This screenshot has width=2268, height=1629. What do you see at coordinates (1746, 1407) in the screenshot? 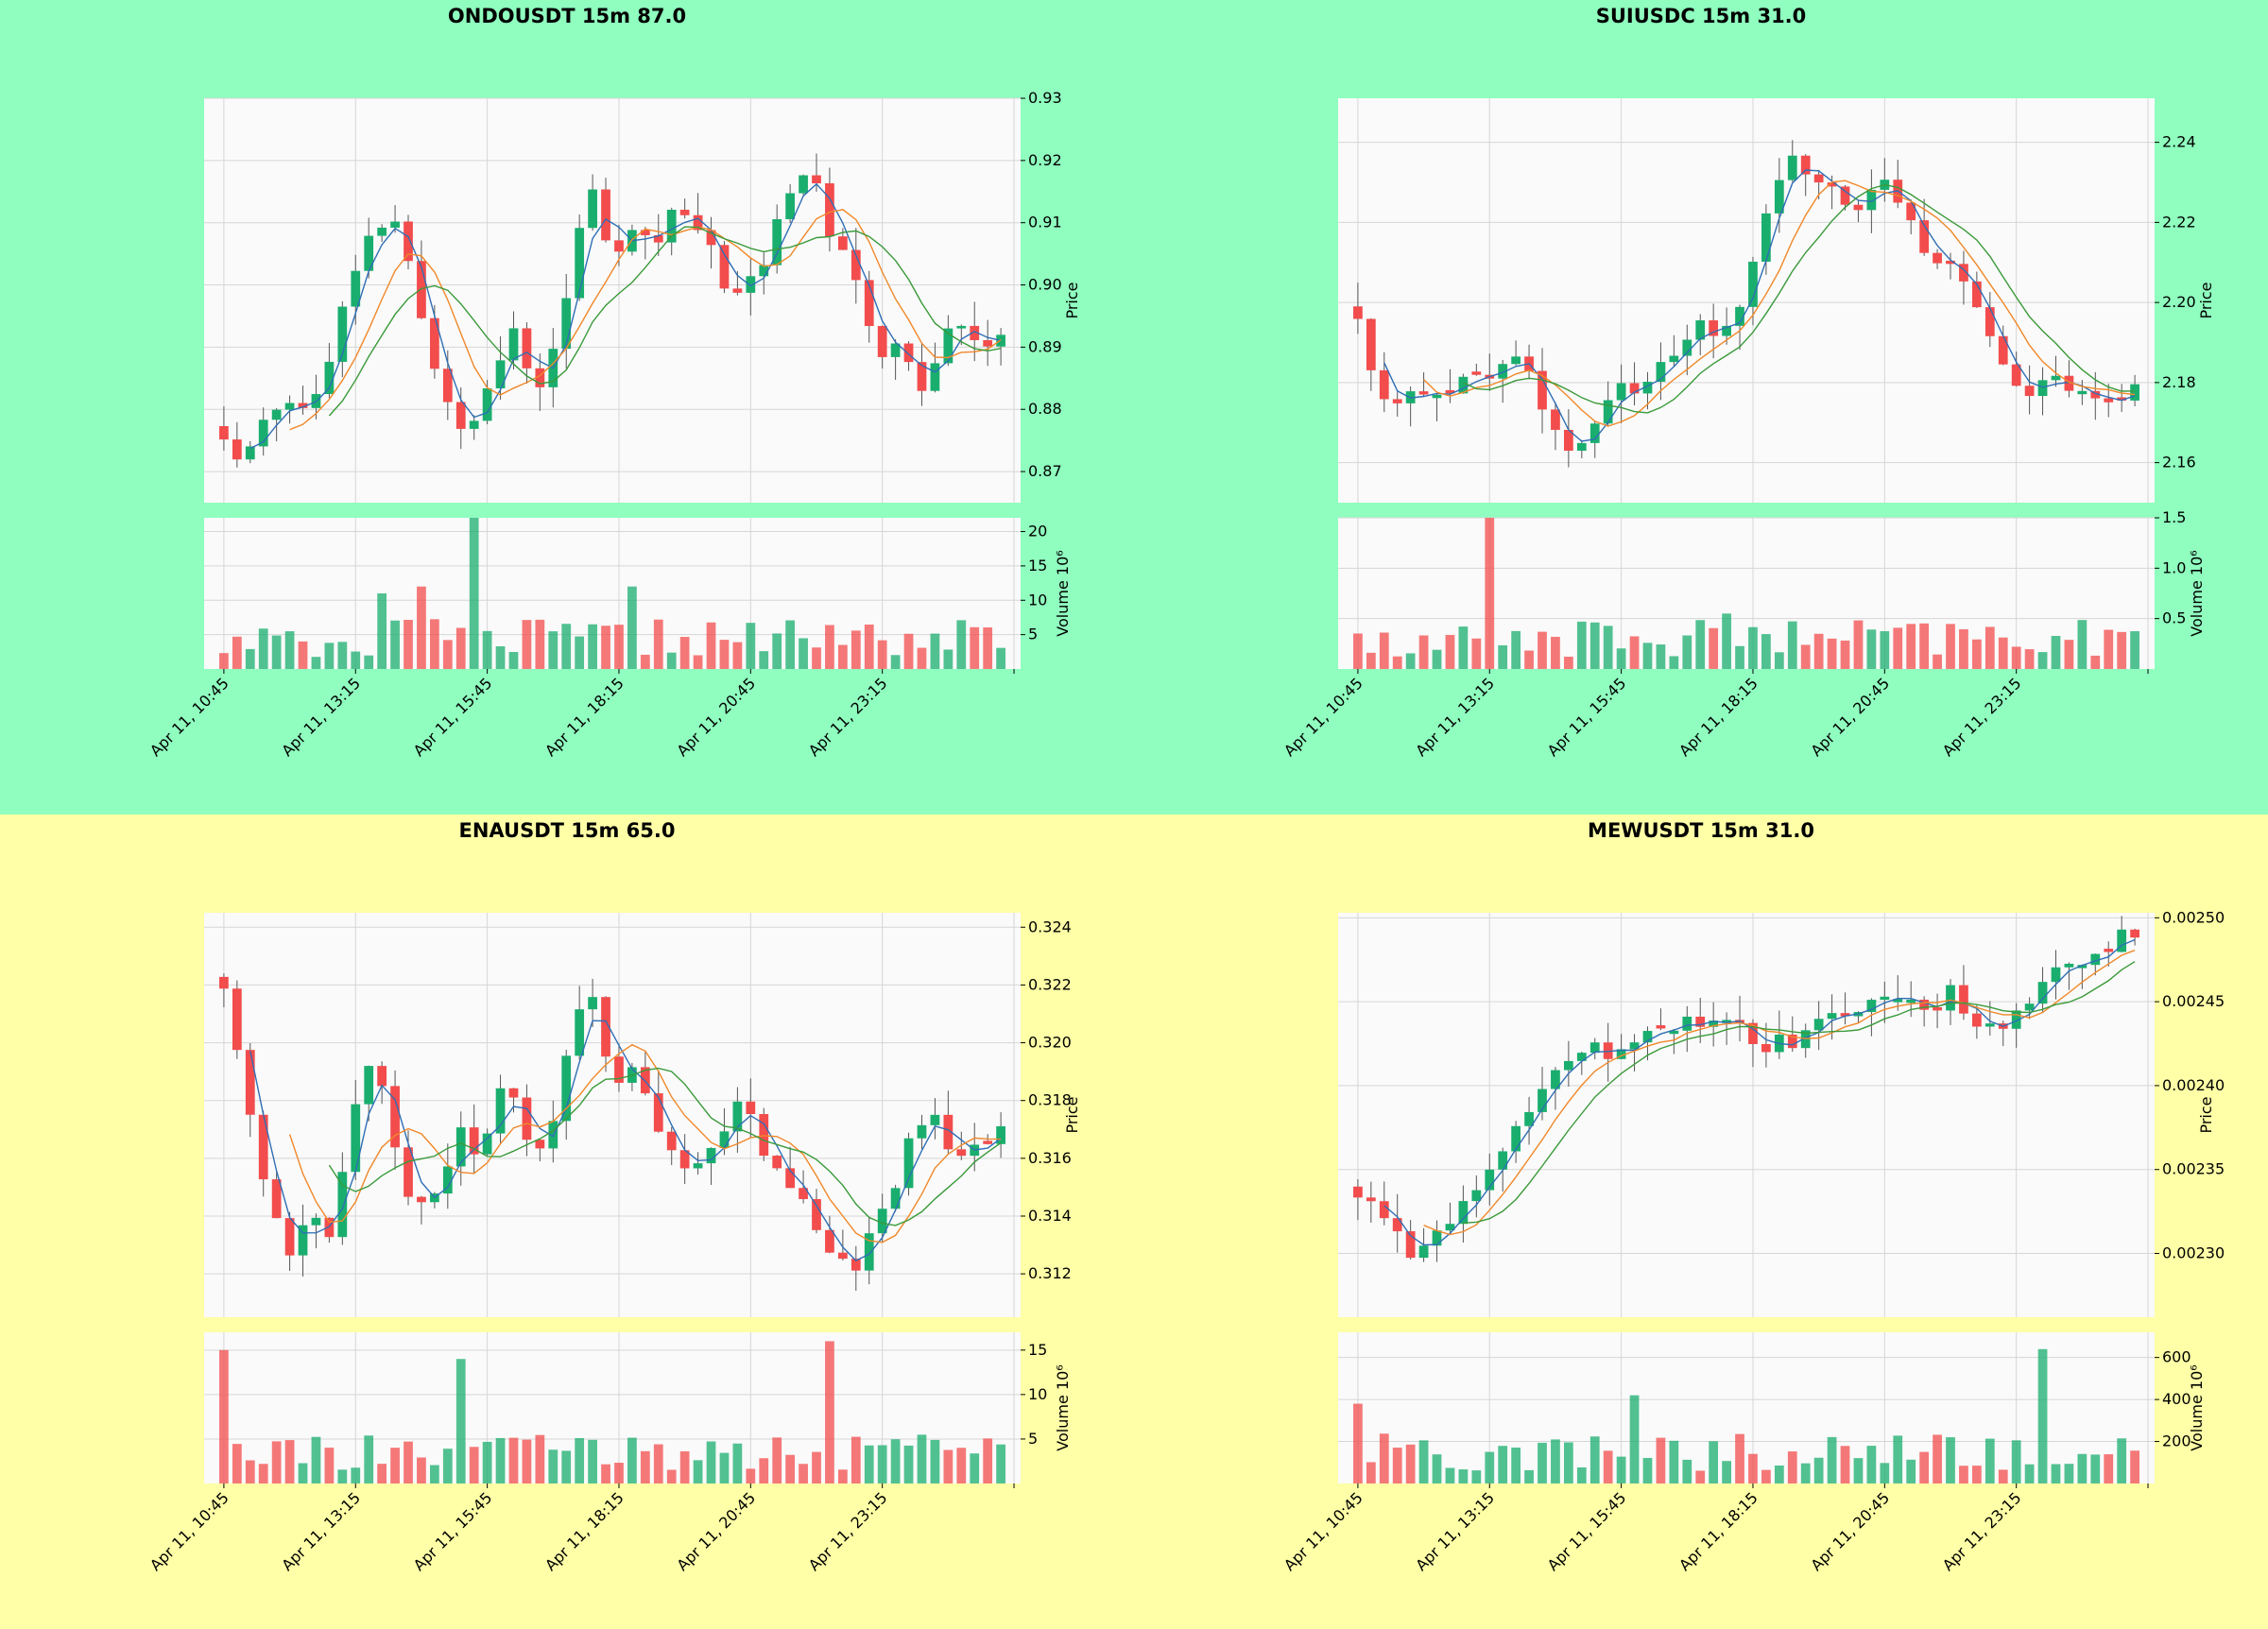
I see `volume-plot-area` at bounding box center [1746, 1407].